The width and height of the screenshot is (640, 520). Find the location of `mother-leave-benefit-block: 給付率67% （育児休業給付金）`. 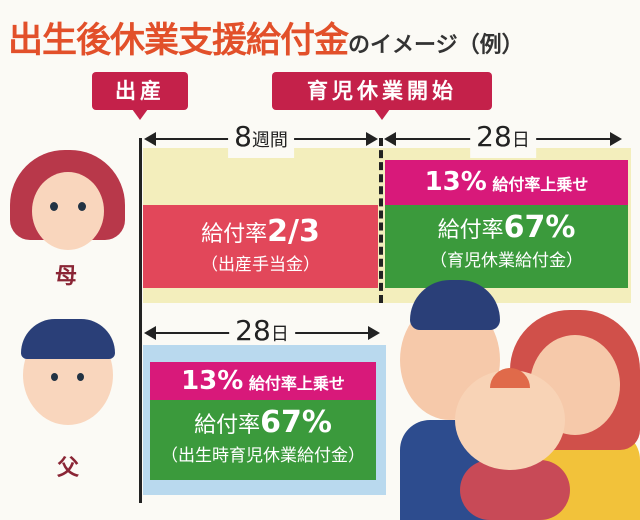

mother-leave-benefit-block: 給付率67% （育児休業給付金） is located at coordinates (506, 246).